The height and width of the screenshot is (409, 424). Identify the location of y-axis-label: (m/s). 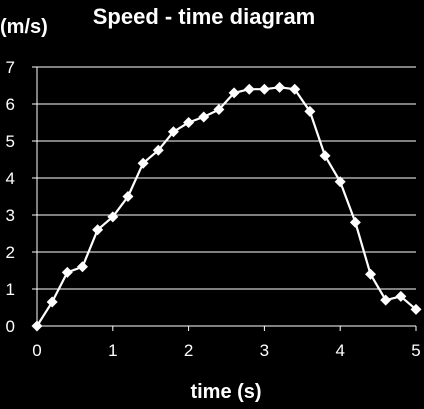
(24, 27).